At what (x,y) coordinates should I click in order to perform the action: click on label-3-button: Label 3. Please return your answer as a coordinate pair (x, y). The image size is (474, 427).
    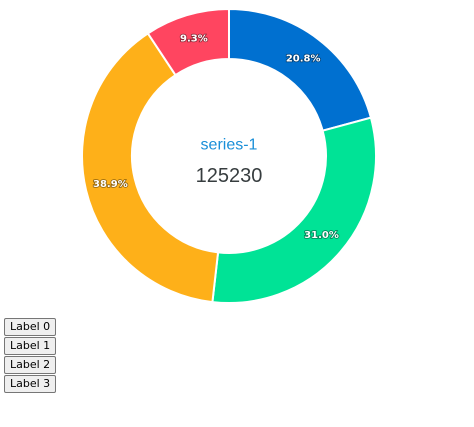
    Looking at the image, I should click on (30, 384).